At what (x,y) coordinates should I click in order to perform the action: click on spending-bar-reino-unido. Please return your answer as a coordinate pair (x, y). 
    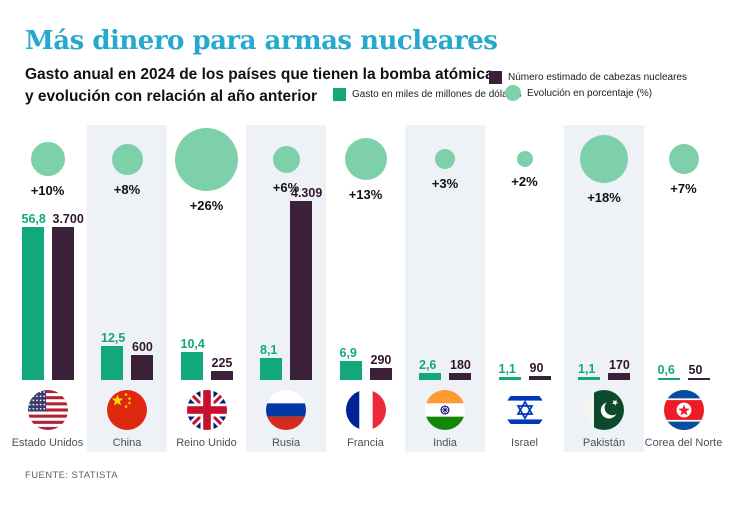
    Looking at the image, I should click on (191, 365).